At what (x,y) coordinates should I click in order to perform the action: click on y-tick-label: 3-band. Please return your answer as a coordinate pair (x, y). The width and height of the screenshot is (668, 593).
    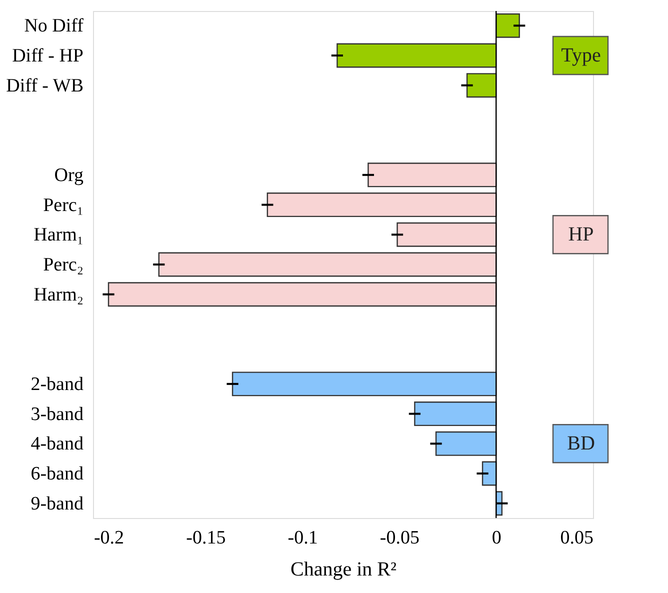
    Looking at the image, I should click on (57, 414).